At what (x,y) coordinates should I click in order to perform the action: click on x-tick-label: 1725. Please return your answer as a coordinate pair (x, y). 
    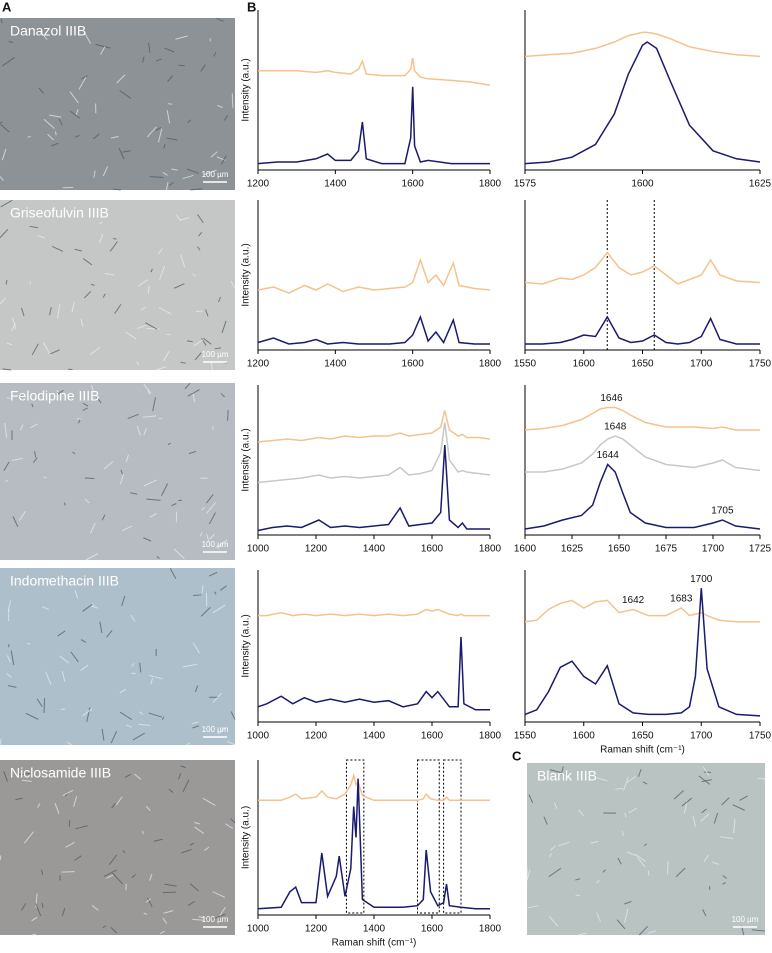
    Looking at the image, I should click on (760, 549).